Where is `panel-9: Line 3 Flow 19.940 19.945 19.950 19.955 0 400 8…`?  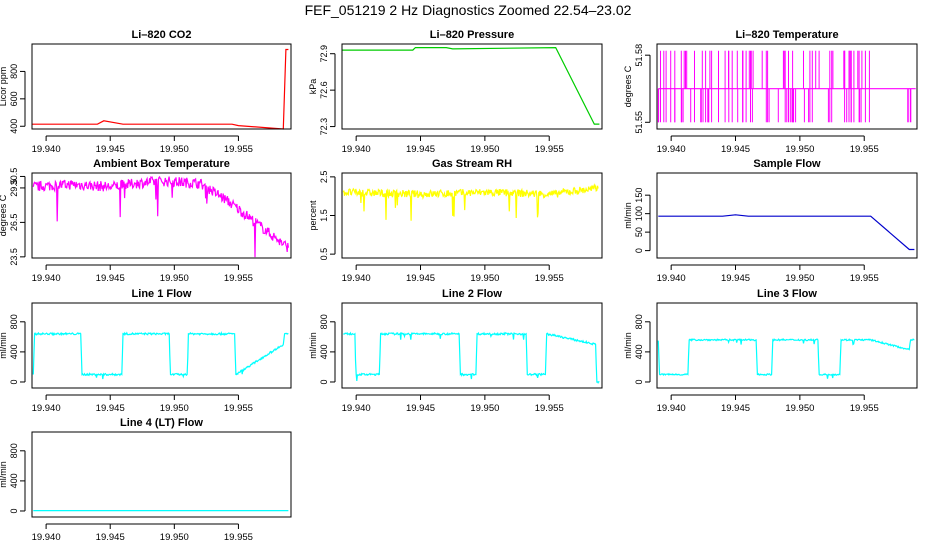
panel-9: Line 3 Flow 19.940 19.945 19.950 19.955 0 400 8… is located at coordinates (770, 351).